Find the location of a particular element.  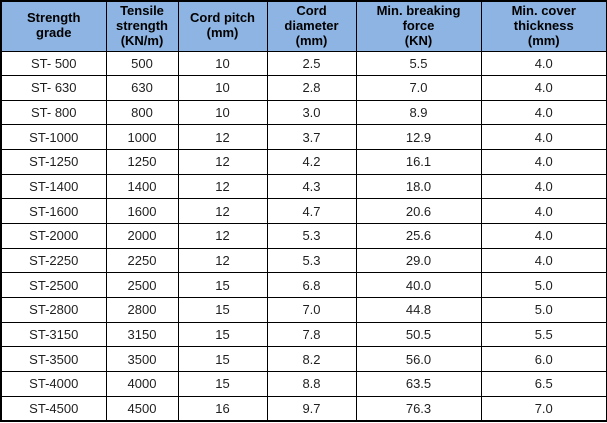

table-cell: 25.6 is located at coordinates (418, 236).